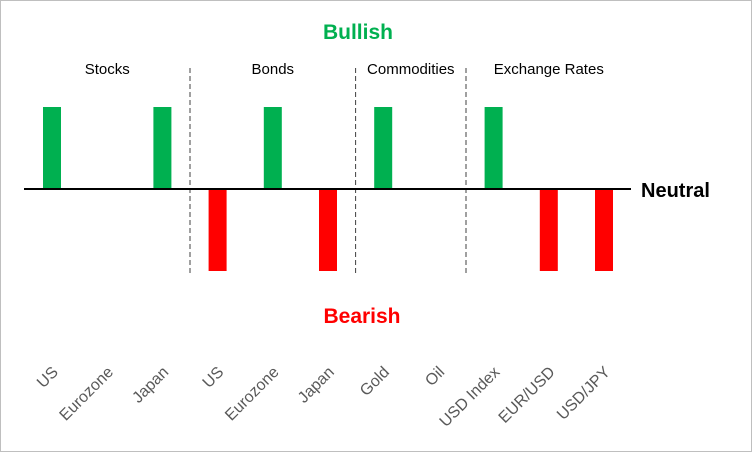 Image resolution: width=752 pixels, height=452 pixels. I want to click on bullish-label: Bullish, so click(358, 32).